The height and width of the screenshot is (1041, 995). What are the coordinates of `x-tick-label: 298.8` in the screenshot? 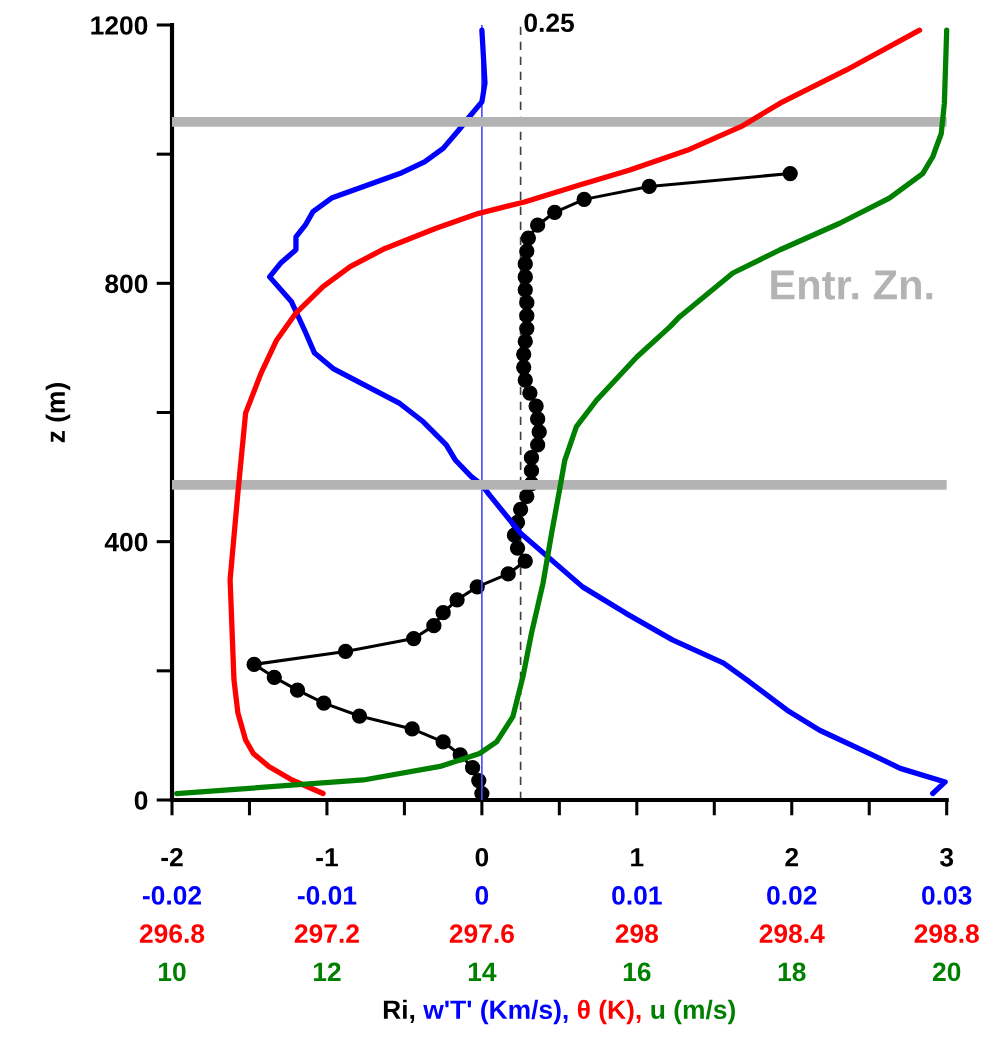 It's located at (946, 933).